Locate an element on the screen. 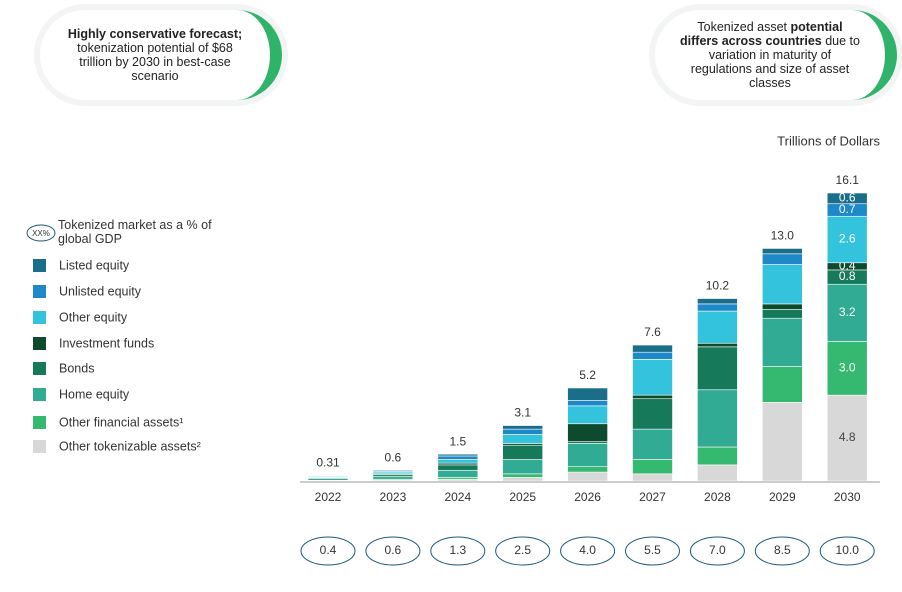 Image resolution: width=902 pixels, height=592 pixels. legend-label: Unlisted equity is located at coordinates (100, 291).